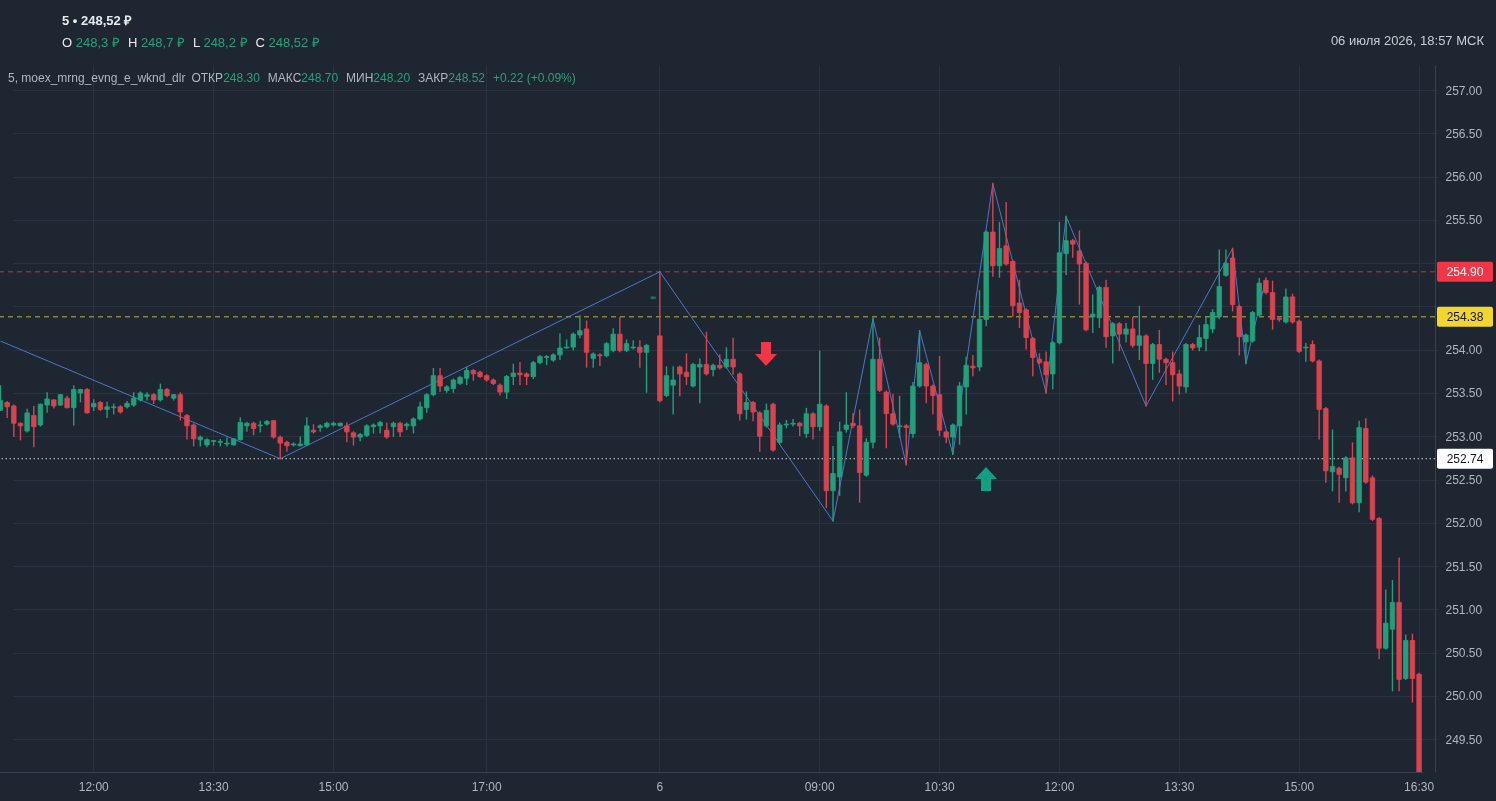 The width and height of the screenshot is (1496, 801). What do you see at coordinates (1464, 609) in the screenshot?
I see `y-tick-label: 251.00` at bounding box center [1464, 609].